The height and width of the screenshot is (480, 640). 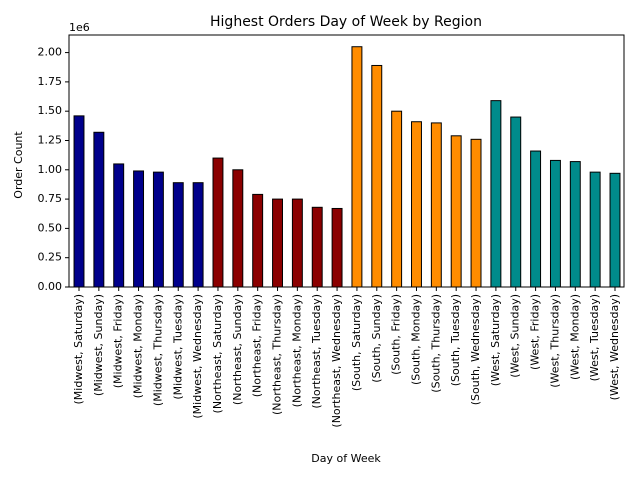 I want to click on chart-title: Highest Orders Day of Week by Region, so click(x=346, y=22).